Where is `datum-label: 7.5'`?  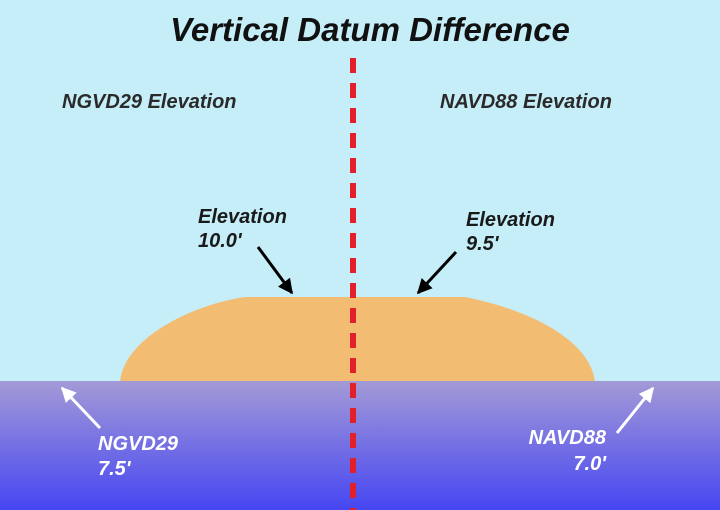 datum-label: 7.5' is located at coordinates (115, 469).